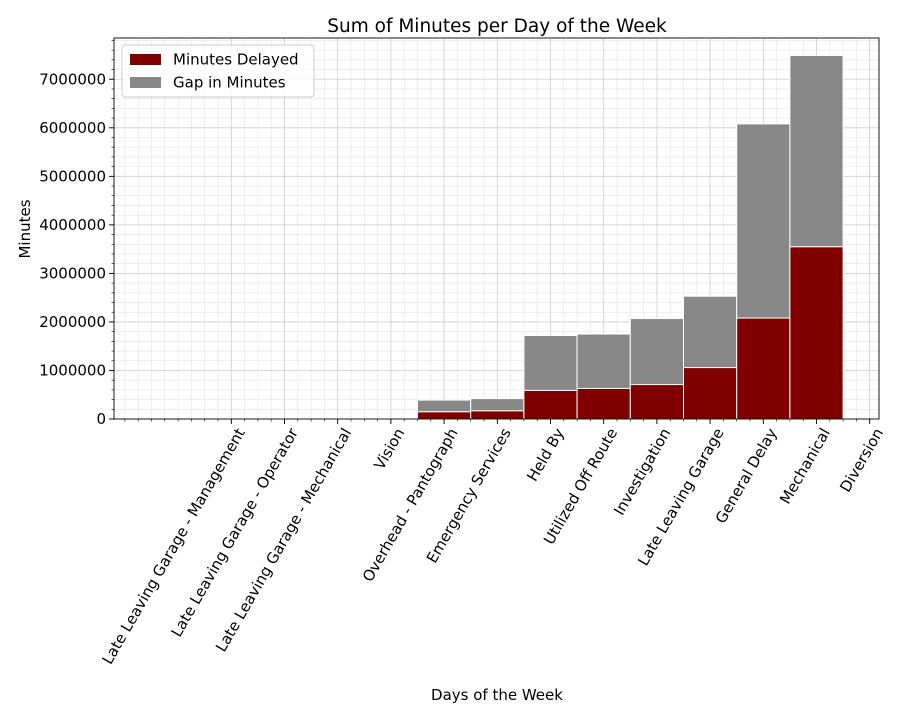  I want to click on x-tick-label: Held By, so click(545, 454).